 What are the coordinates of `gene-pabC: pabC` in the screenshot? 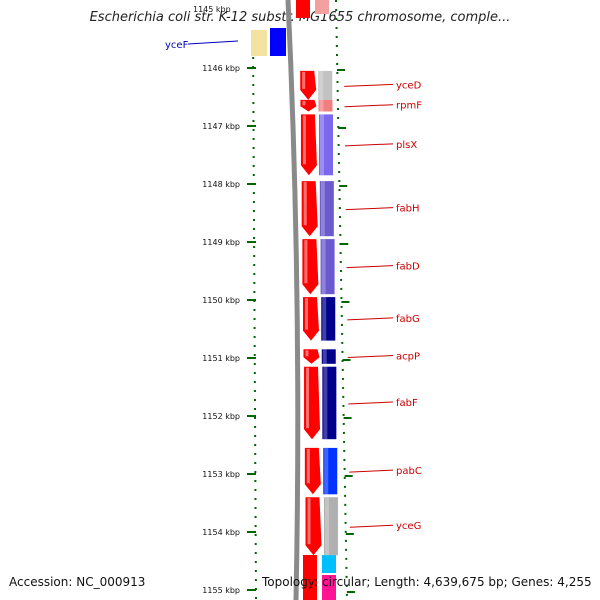 It's located at (363, 471).